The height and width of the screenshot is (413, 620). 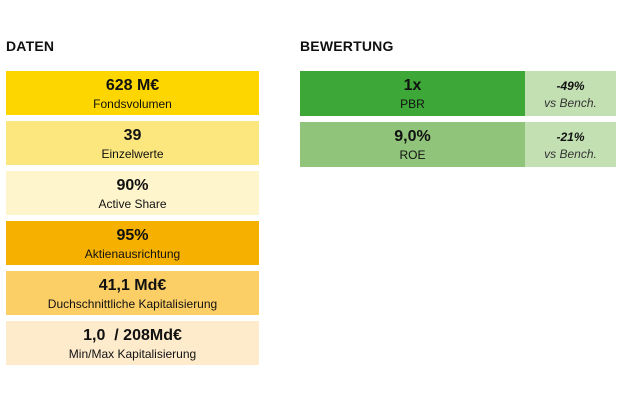 I want to click on card-min-max-kapitalisierung: 1,0 / 208Md€ Min/Max Kapitalisierung, so click(x=132, y=343).